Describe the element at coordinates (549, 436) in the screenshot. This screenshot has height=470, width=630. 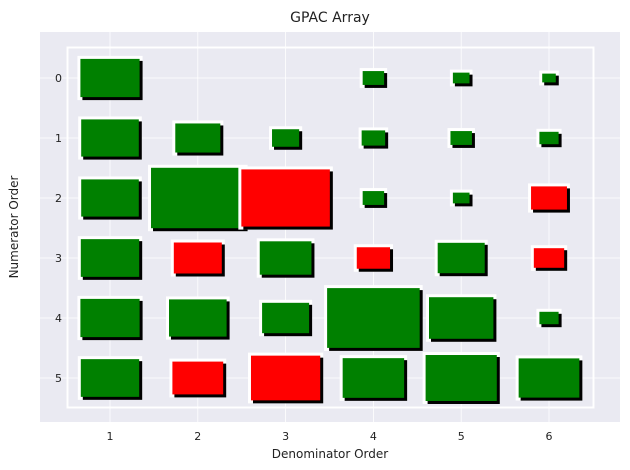
I see `x-tick-label: 6` at that location.